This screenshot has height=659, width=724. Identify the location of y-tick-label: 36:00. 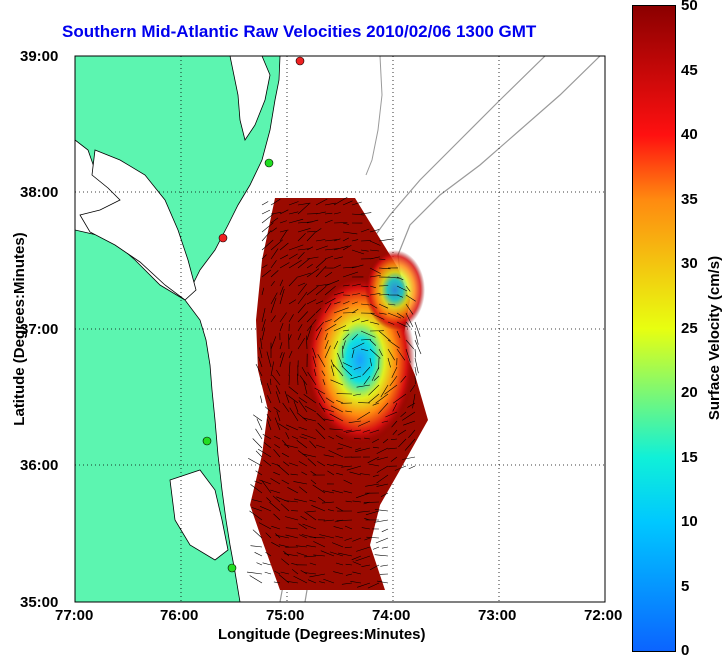
(39, 465).